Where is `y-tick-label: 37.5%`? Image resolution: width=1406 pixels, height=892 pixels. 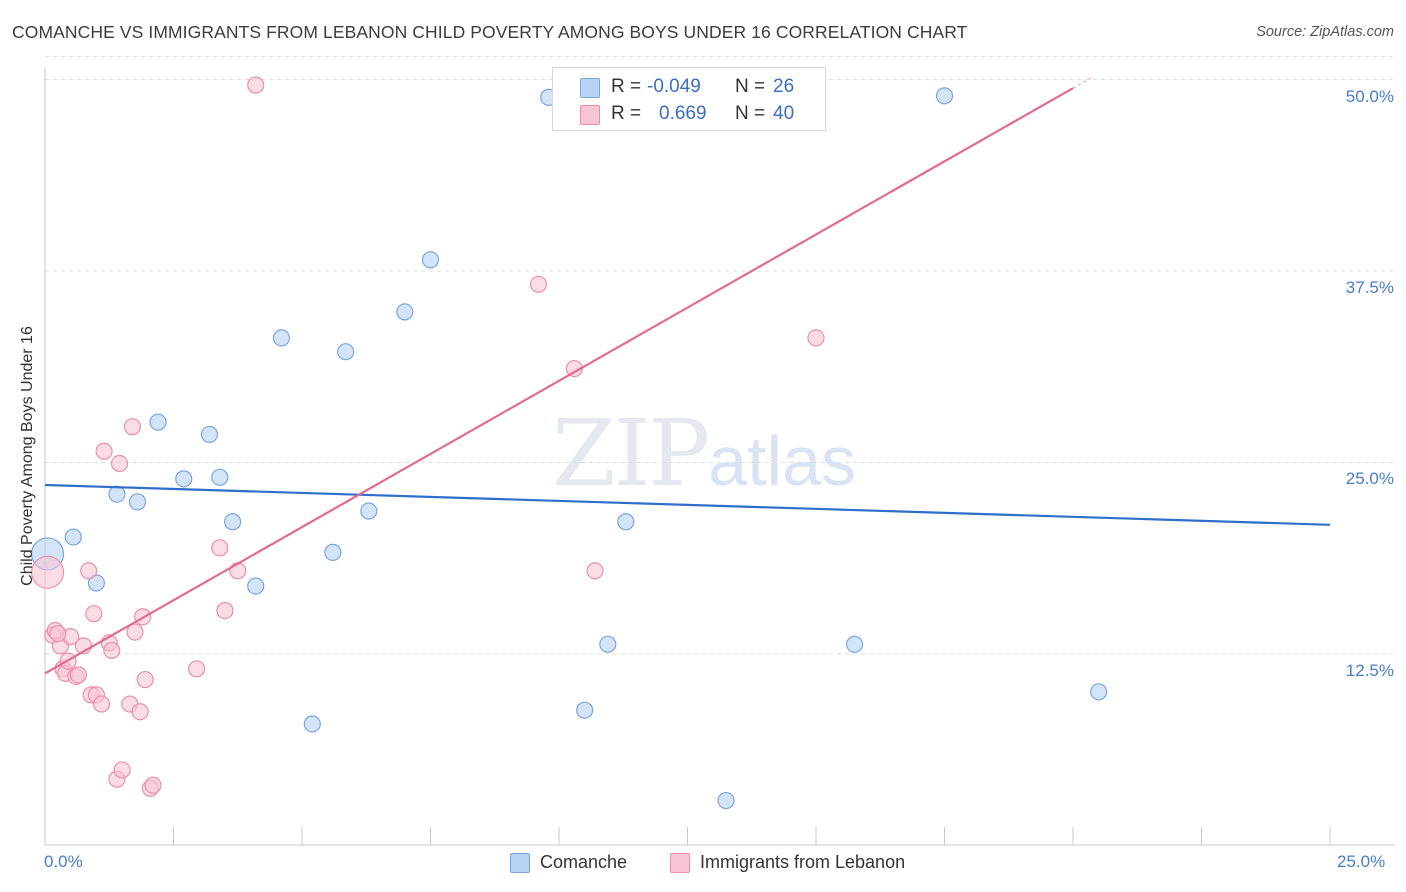 y-tick-label: 37.5% is located at coordinates (1369, 287).